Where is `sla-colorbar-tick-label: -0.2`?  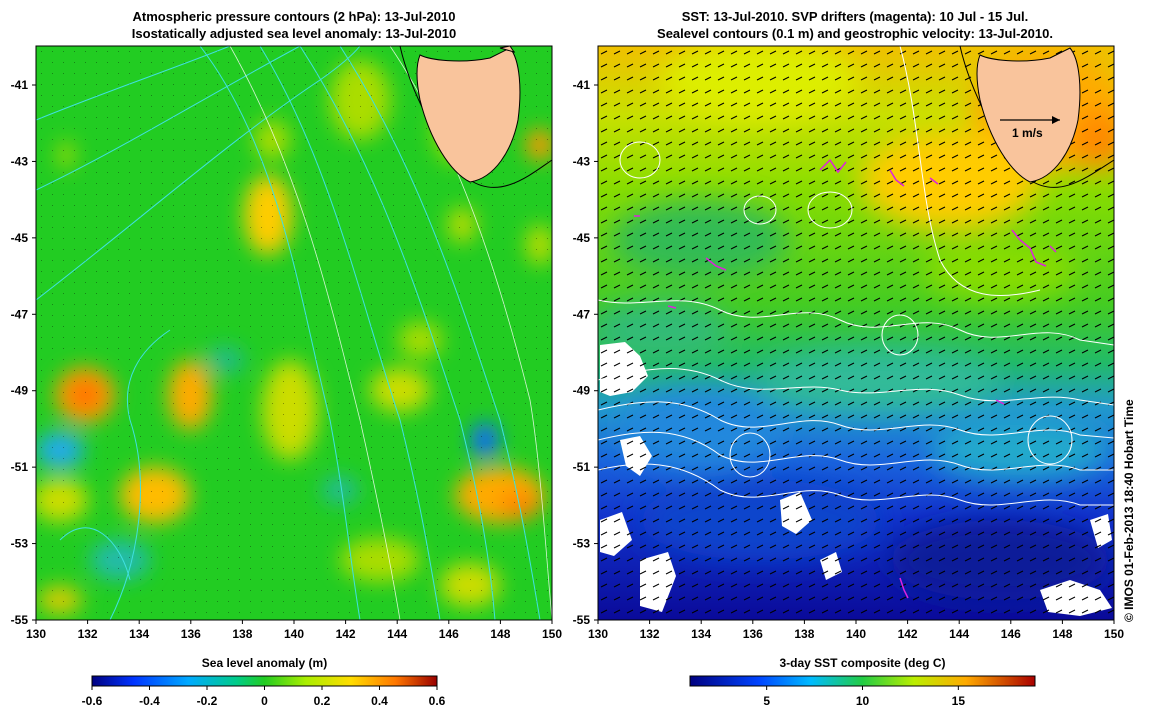 sla-colorbar-tick-label: -0.2 is located at coordinates (207, 701).